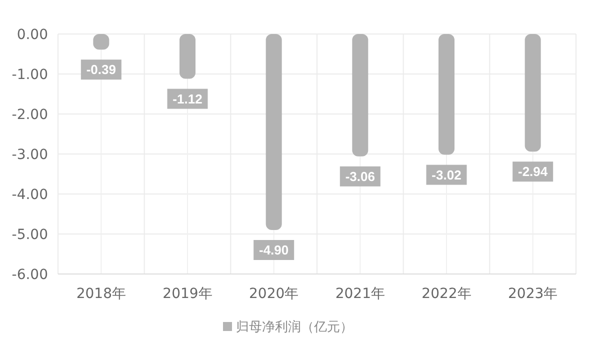 The height and width of the screenshot is (354, 596). Describe the element at coordinates (187, 98) in the screenshot. I see `data-label: -1.12` at that location.